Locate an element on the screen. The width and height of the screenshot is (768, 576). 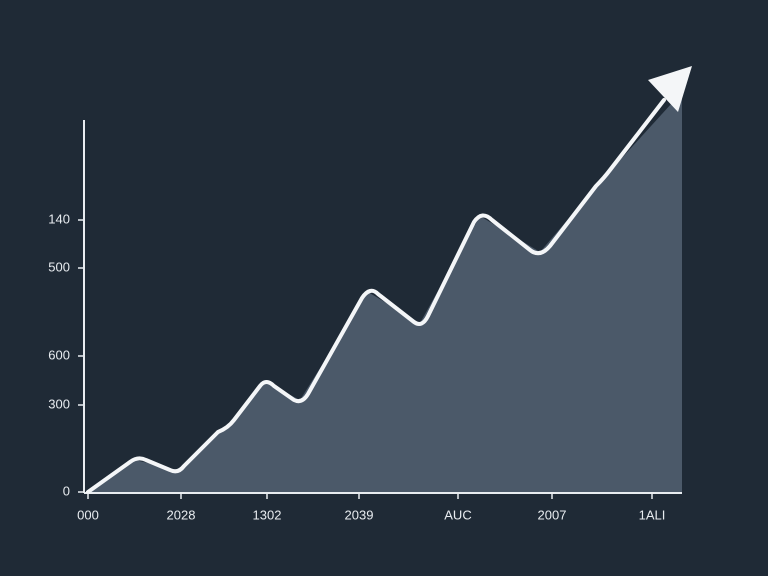
x-labels: 000 2028 1302 2039 AUC 2007 1ALI is located at coordinates (371, 507).